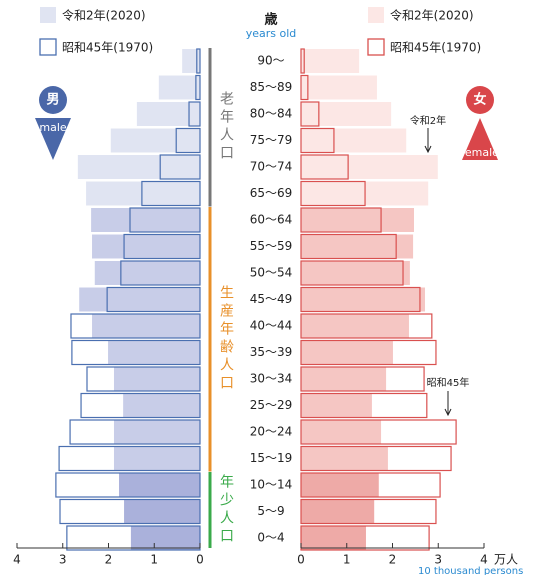  What do you see at coordinates (271, 193) in the screenshot?
I see `category-label: 65〜69` at bounding box center [271, 193].